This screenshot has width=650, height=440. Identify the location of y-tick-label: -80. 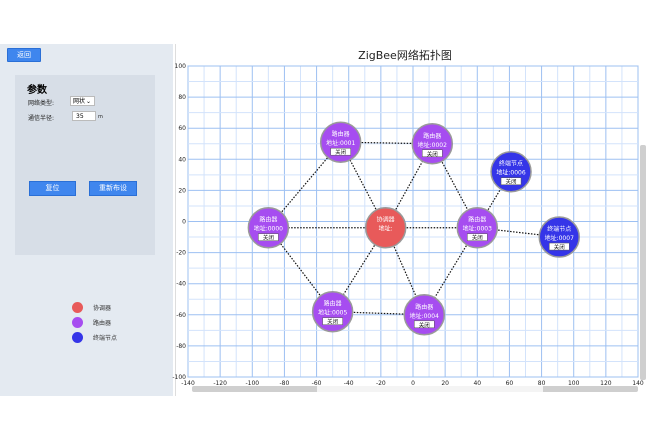
(181, 346).